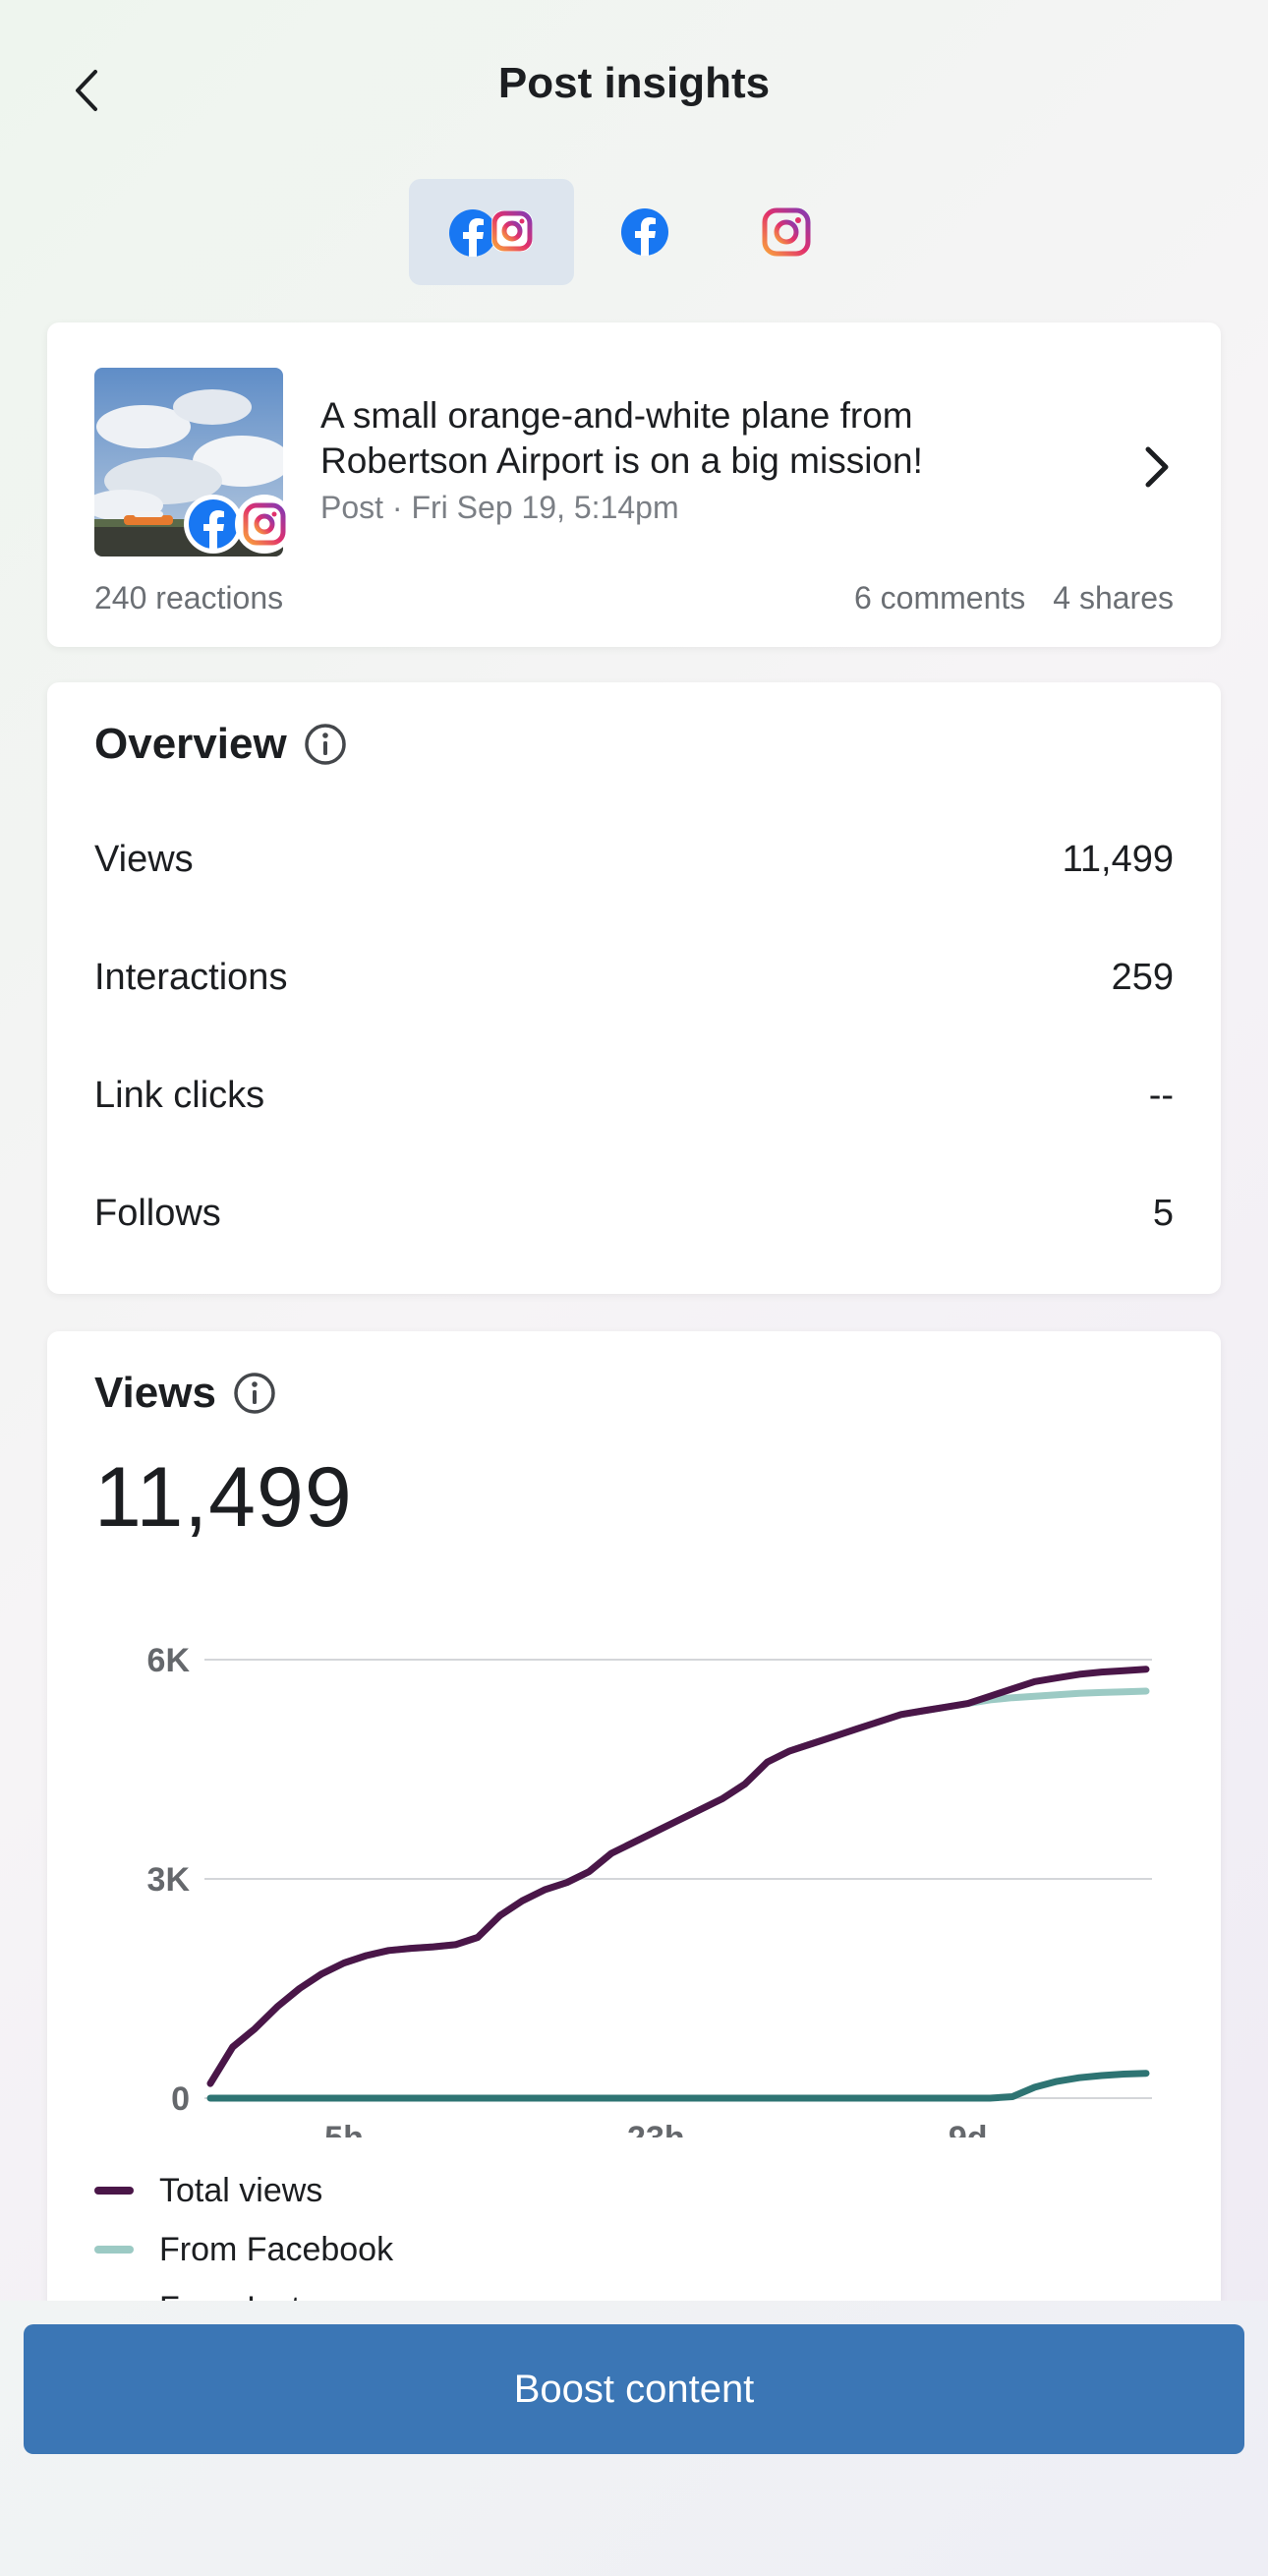 The height and width of the screenshot is (2576, 1268). I want to click on facebook-icon, so click(644, 232).